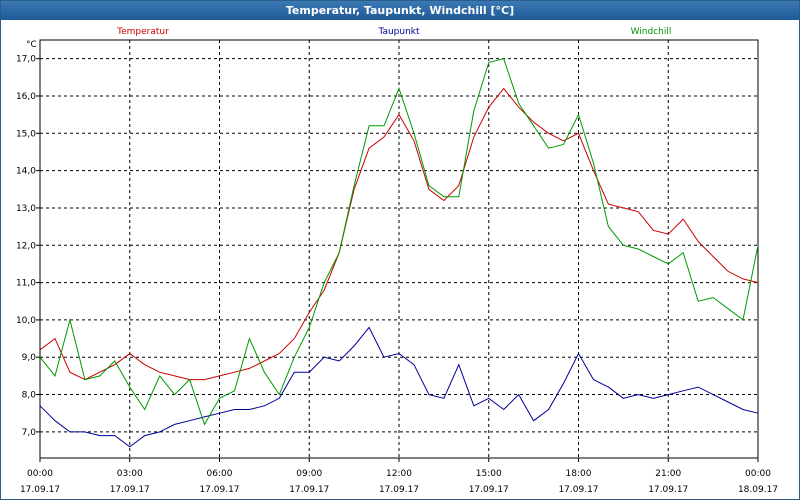 This screenshot has height=500, width=800. Describe the element at coordinates (26, 134) in the screenshot. I see `y-tick-label: 15,0` at that location.